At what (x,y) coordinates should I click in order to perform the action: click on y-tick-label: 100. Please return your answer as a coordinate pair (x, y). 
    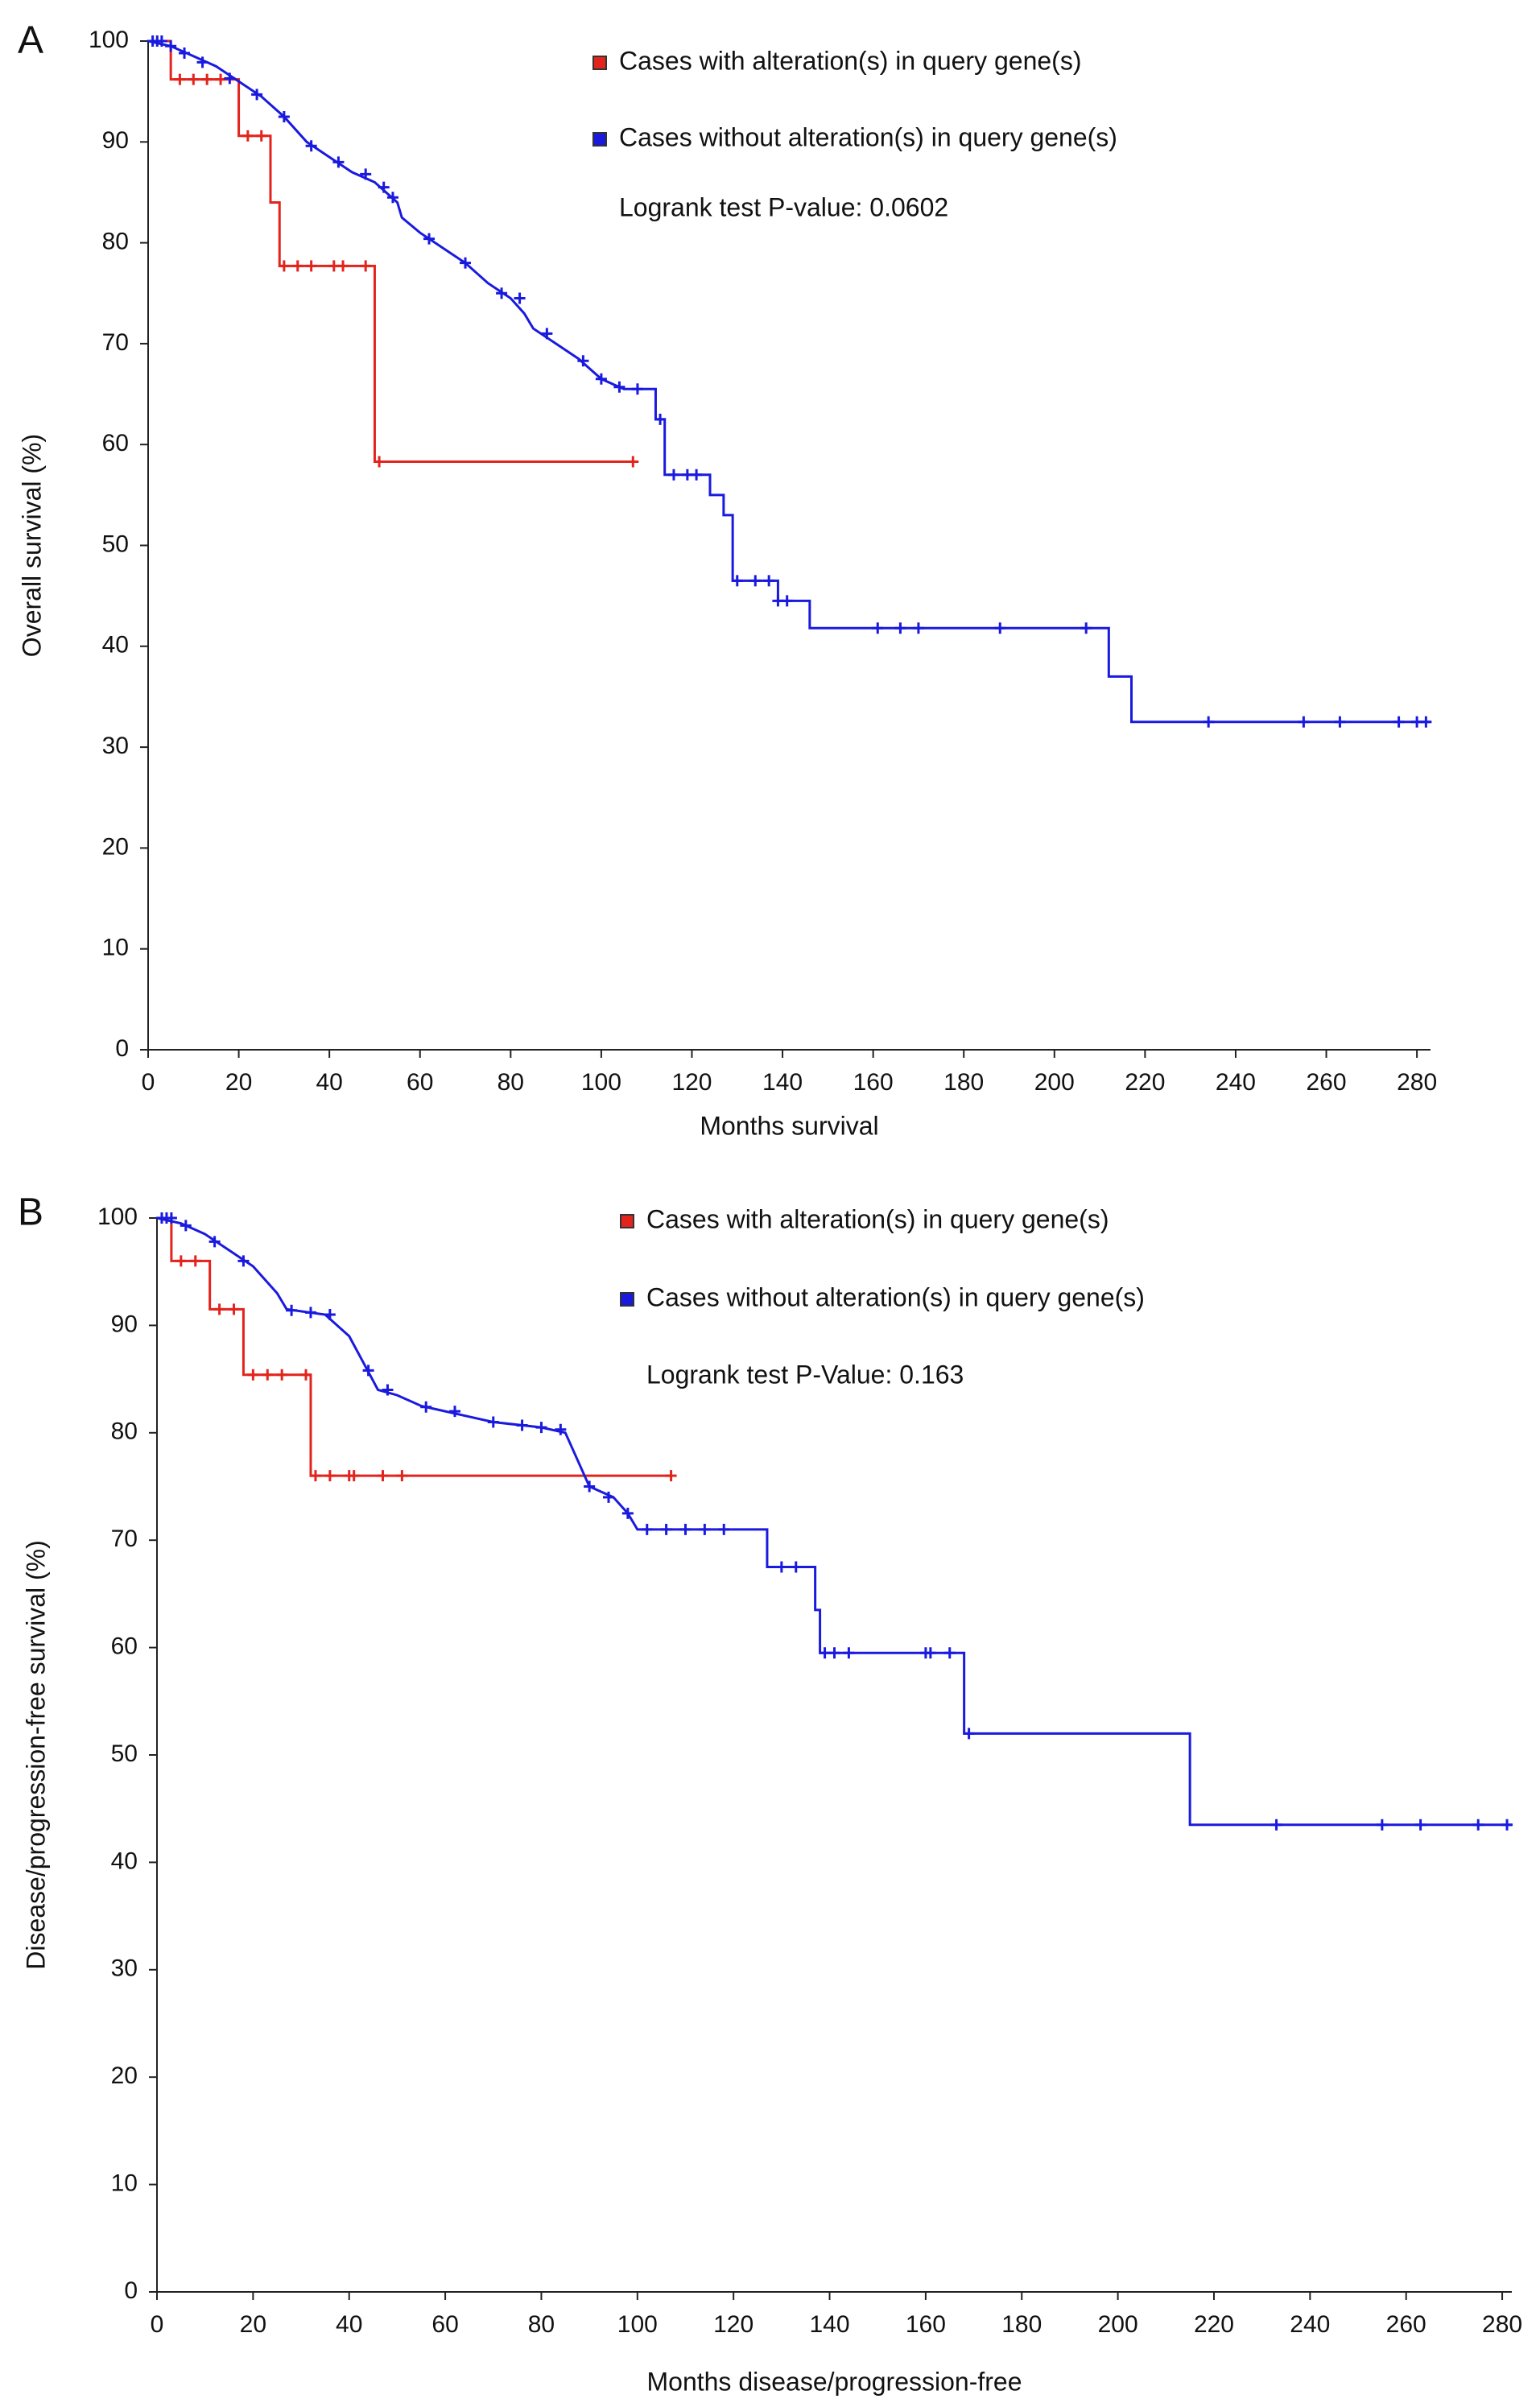
    Looking at the image, I should click on (118, 1217).